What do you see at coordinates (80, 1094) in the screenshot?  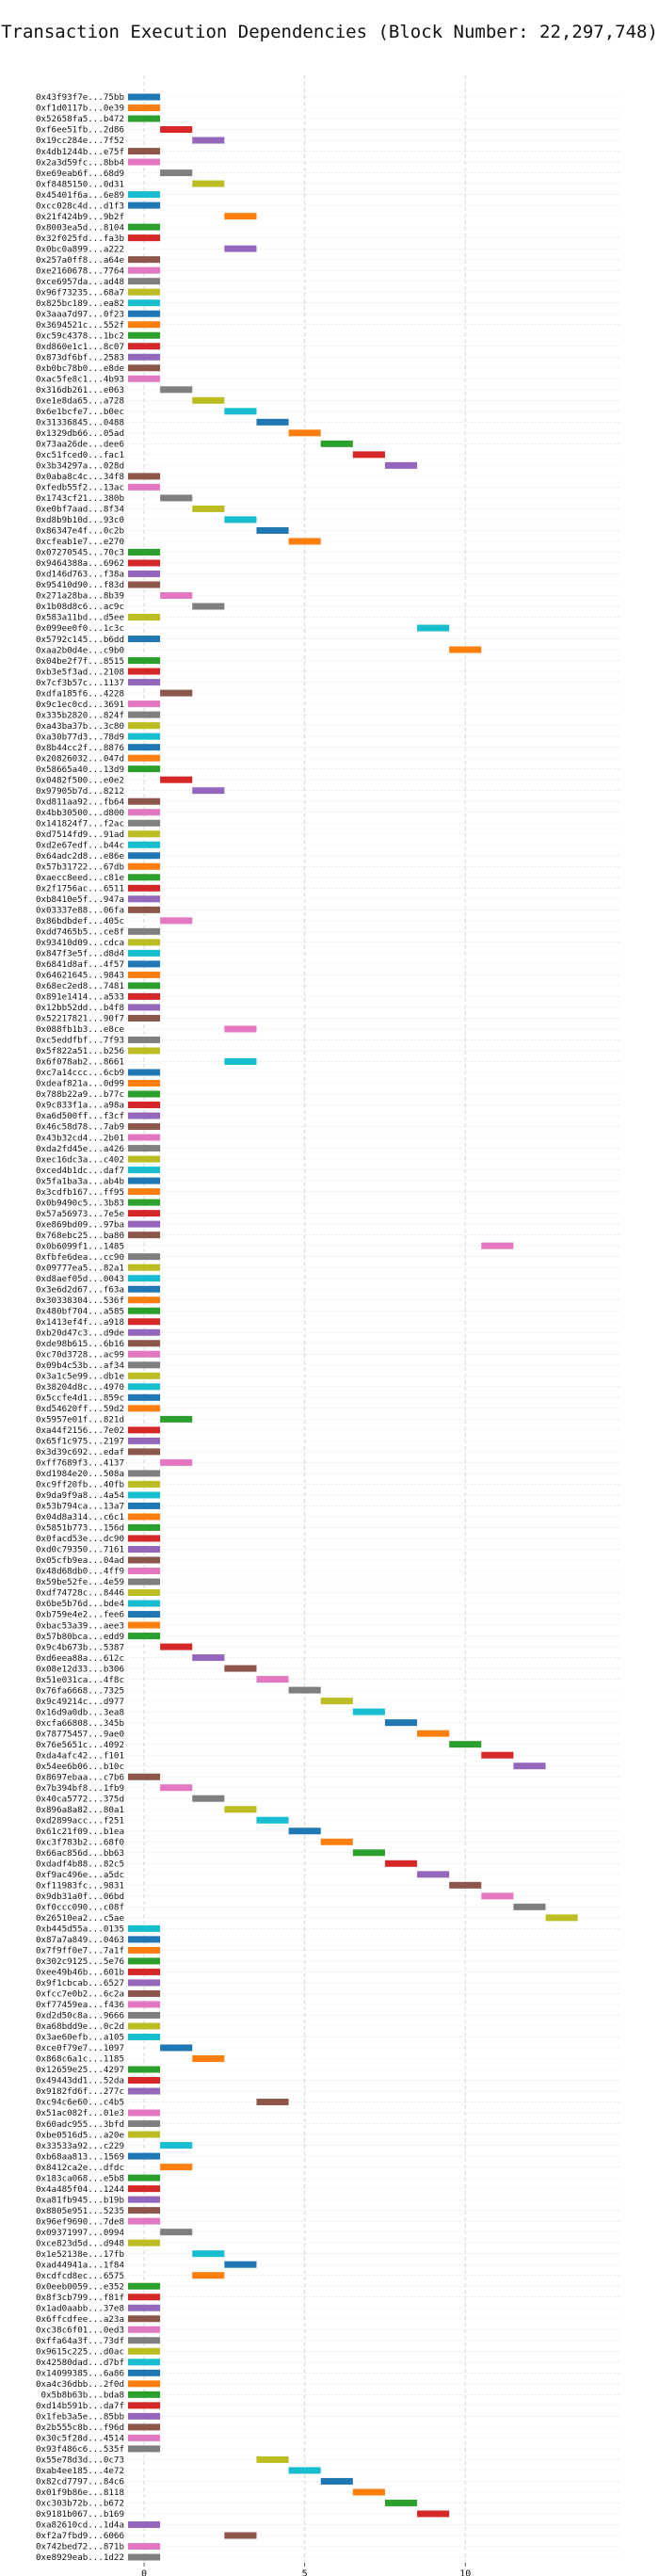 I see `tx-label: 0x788b22a9...b77c` at bounding box center [80, 1094].